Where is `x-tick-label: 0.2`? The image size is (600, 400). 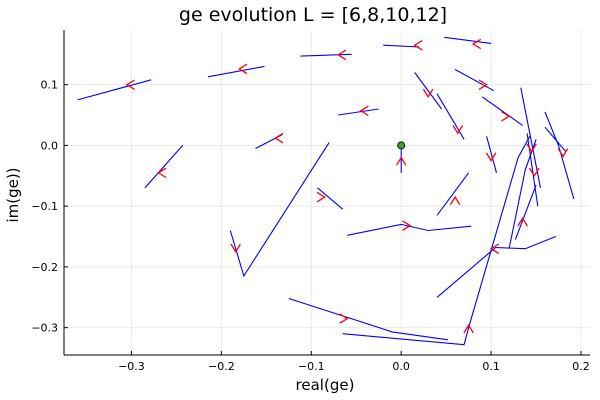
x-tick-label: 0.2 is located at coordinates (581, 366).